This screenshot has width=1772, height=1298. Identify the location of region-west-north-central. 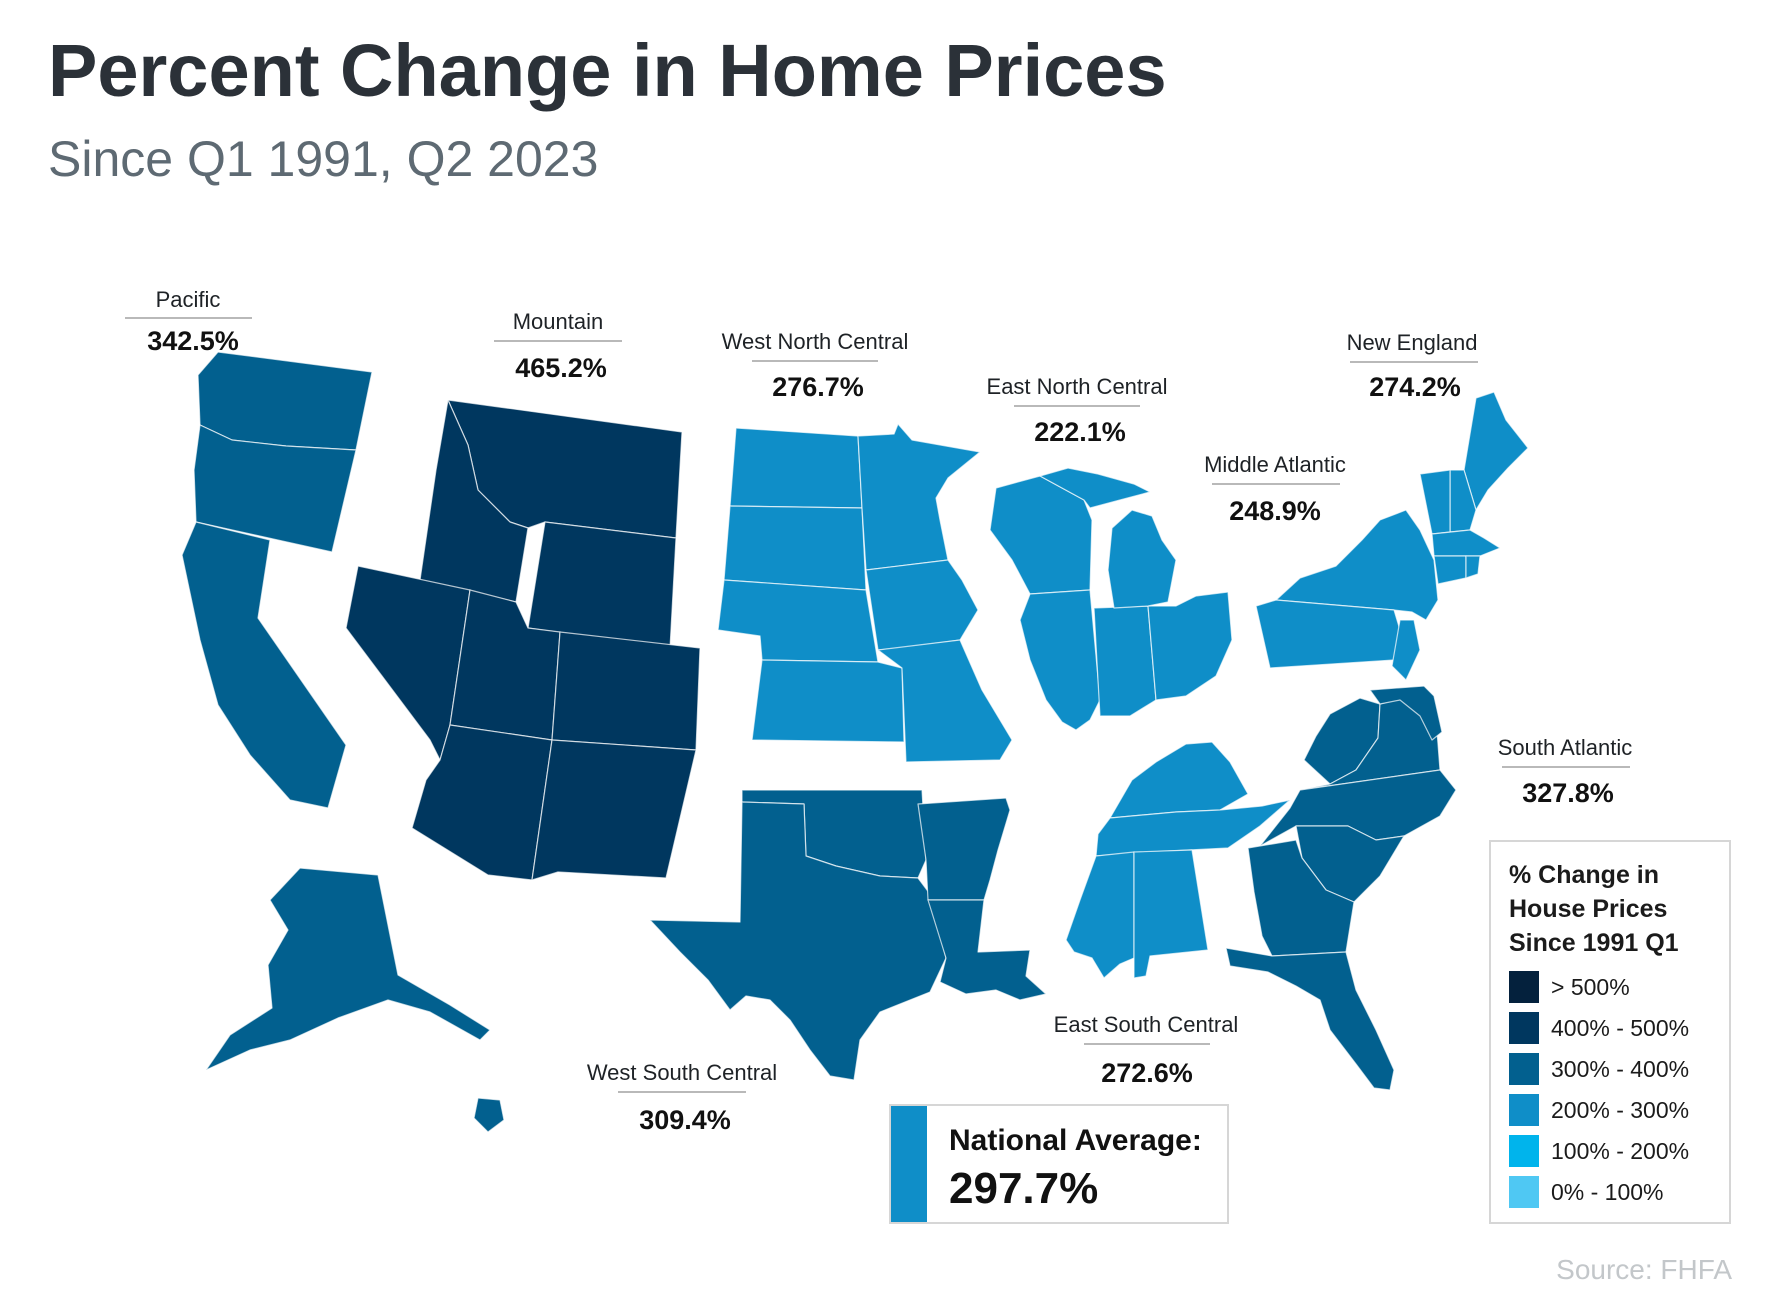
(865, 593).